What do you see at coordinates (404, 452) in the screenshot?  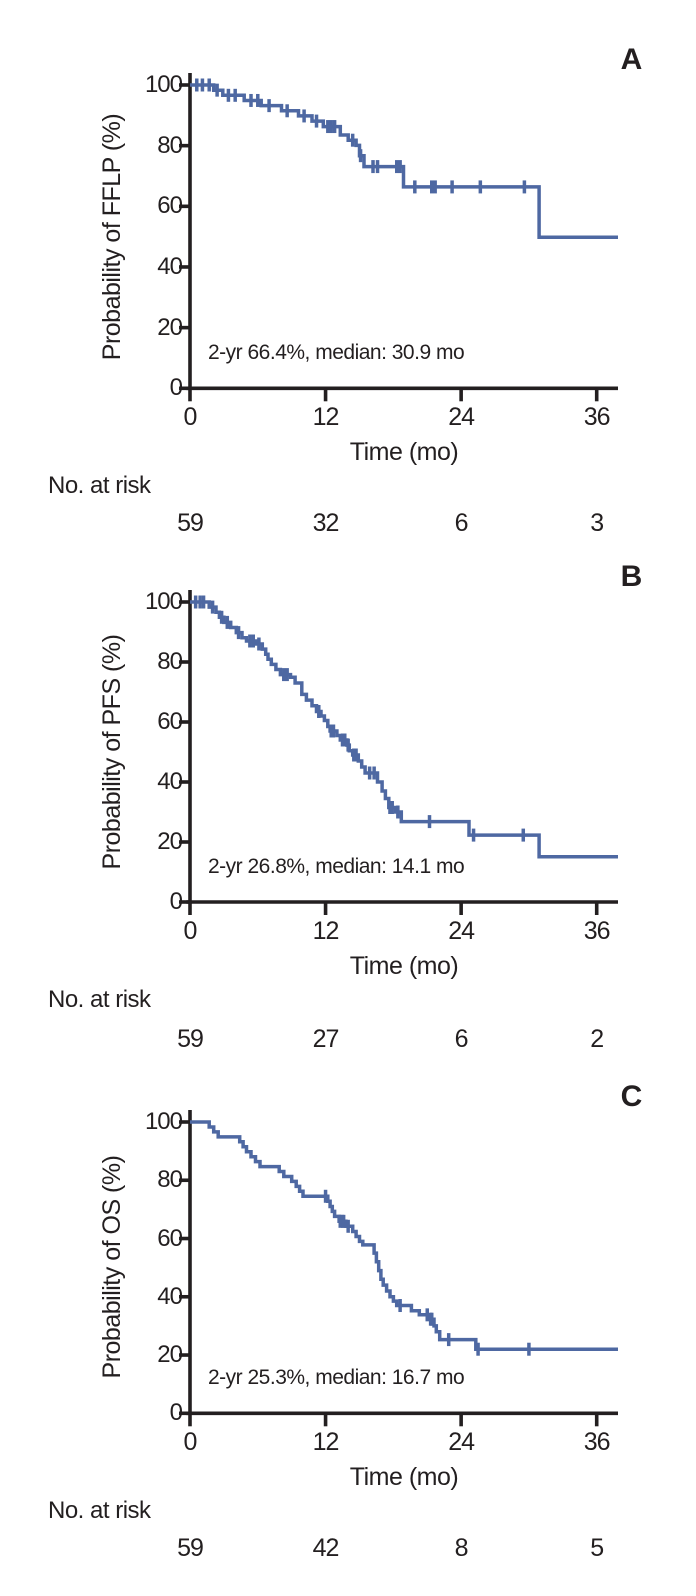 I see `x-axis-title-a: Time (mo)` at bounding box center [404, 452].